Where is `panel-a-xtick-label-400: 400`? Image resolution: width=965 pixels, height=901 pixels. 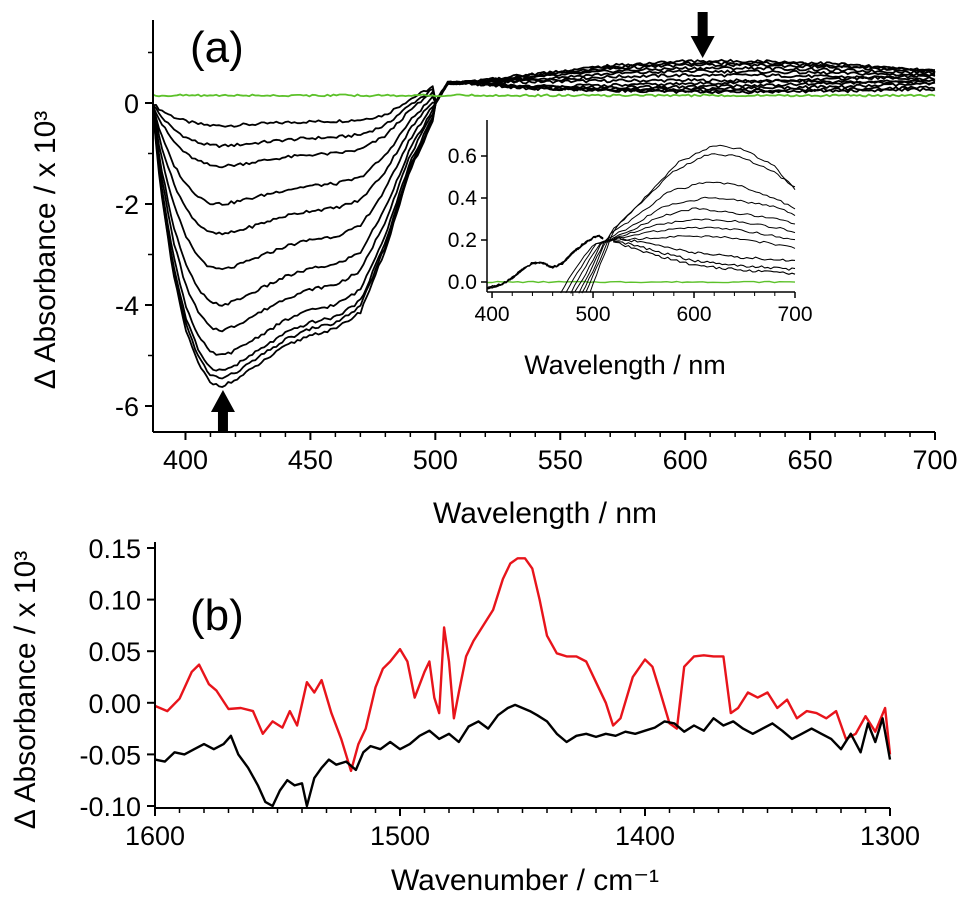 panel-a-xtick-label-400: 400 is located at coordinates (185, 460).